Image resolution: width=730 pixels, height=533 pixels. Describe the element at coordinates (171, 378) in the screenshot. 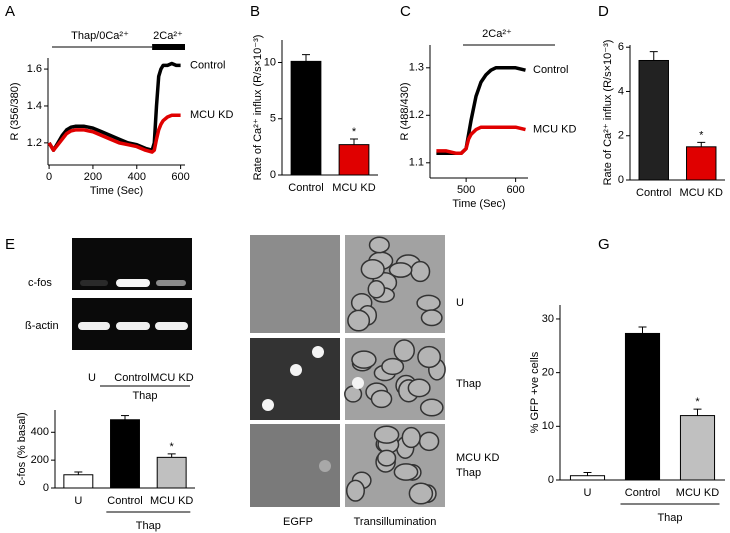

I see `gel-lane-label: MCU KD` at that location.